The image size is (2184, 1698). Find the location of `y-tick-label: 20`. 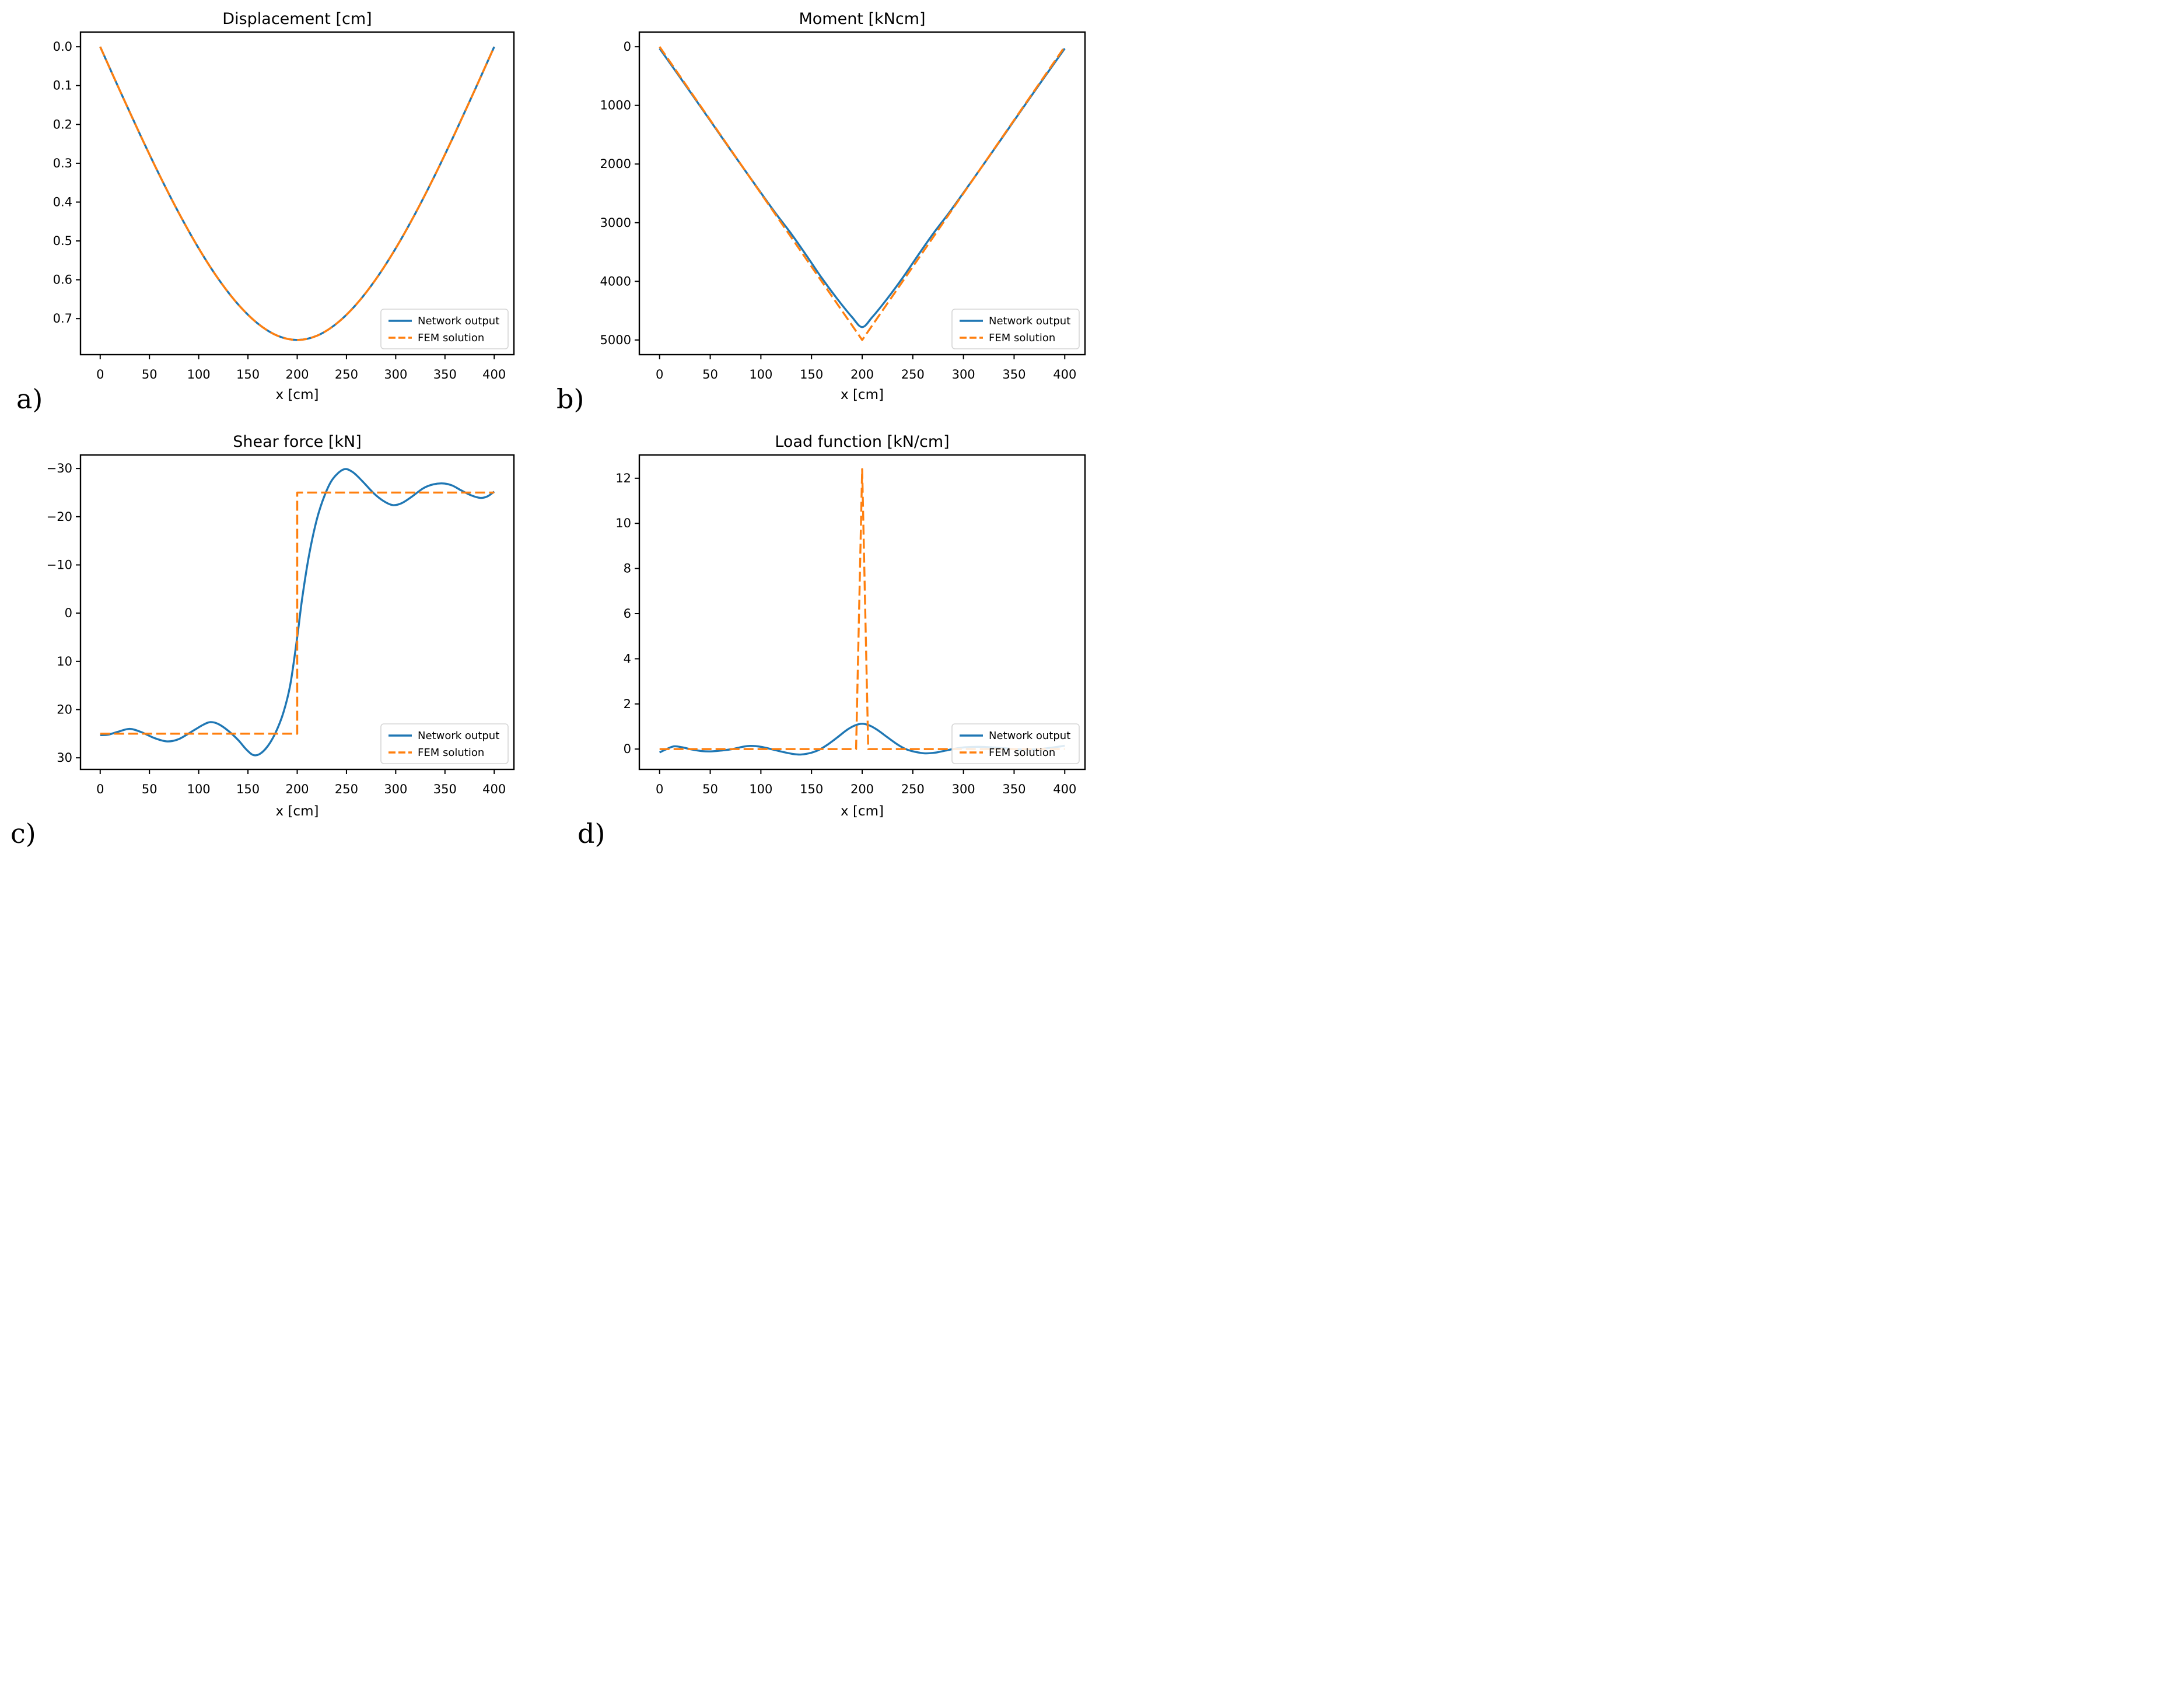

y-tick-label: 20 is located at coordinates (64, 709).